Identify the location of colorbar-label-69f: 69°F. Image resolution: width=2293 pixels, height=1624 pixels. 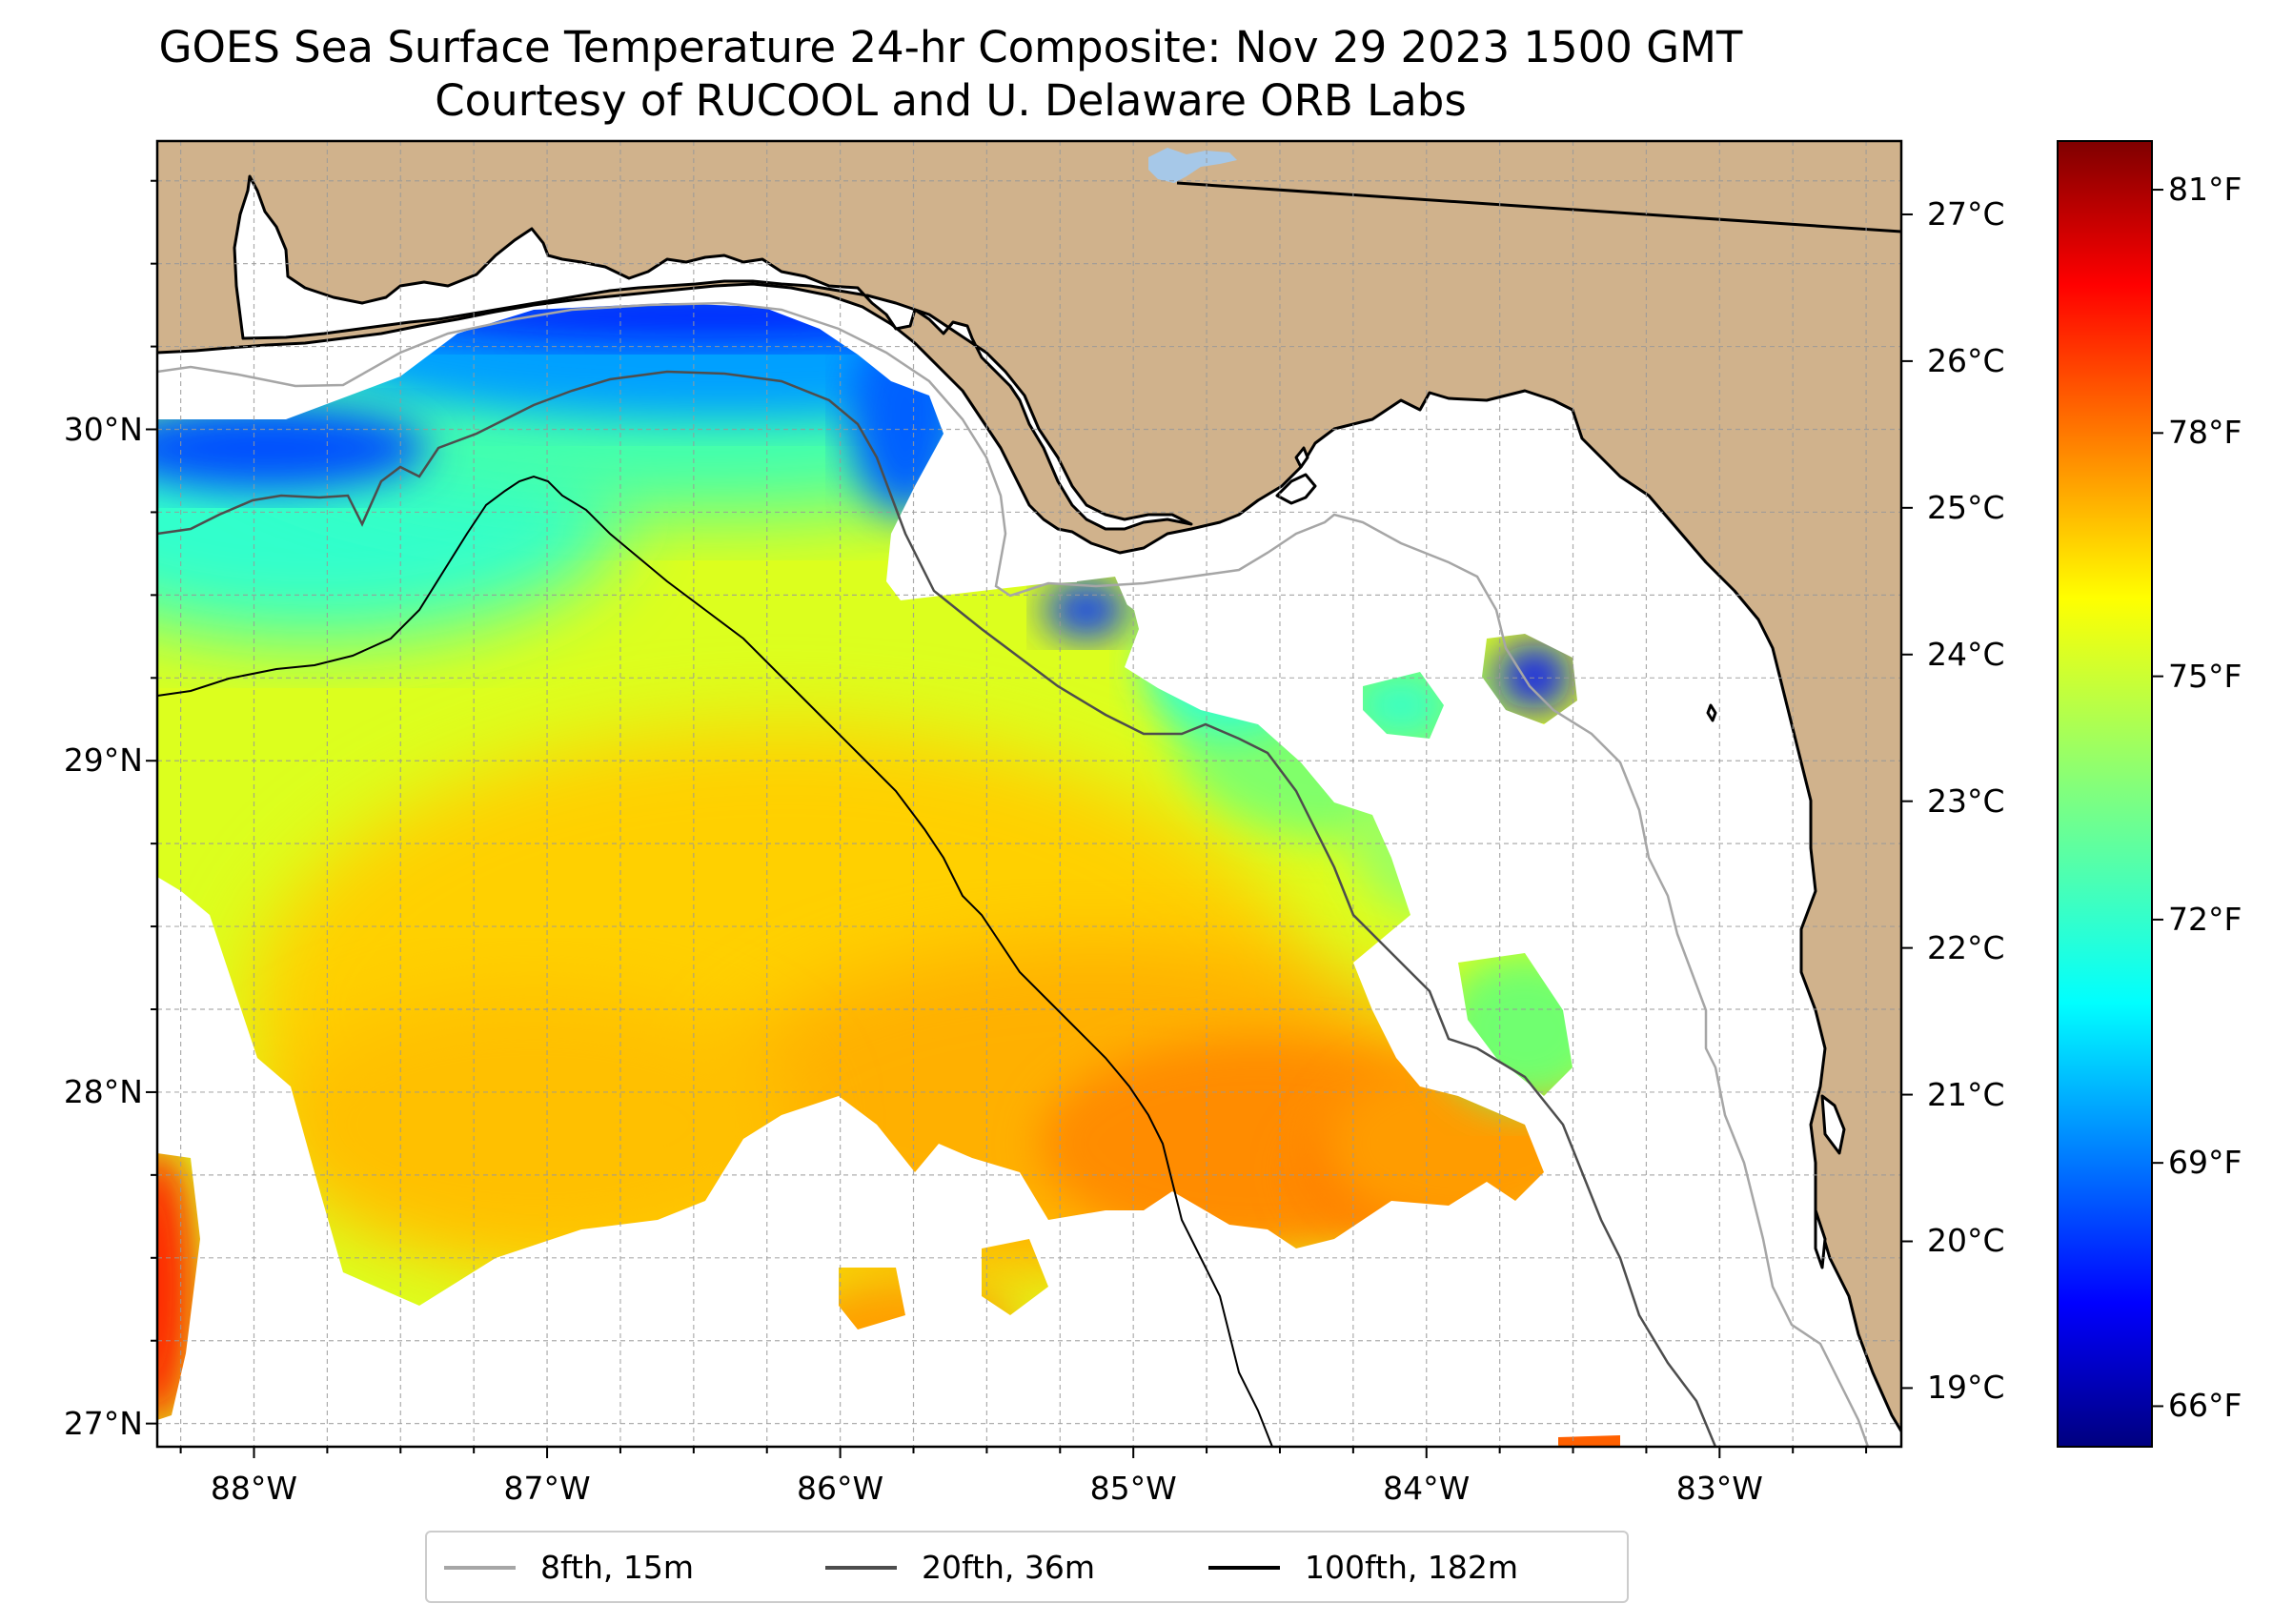
(2205, 1163).